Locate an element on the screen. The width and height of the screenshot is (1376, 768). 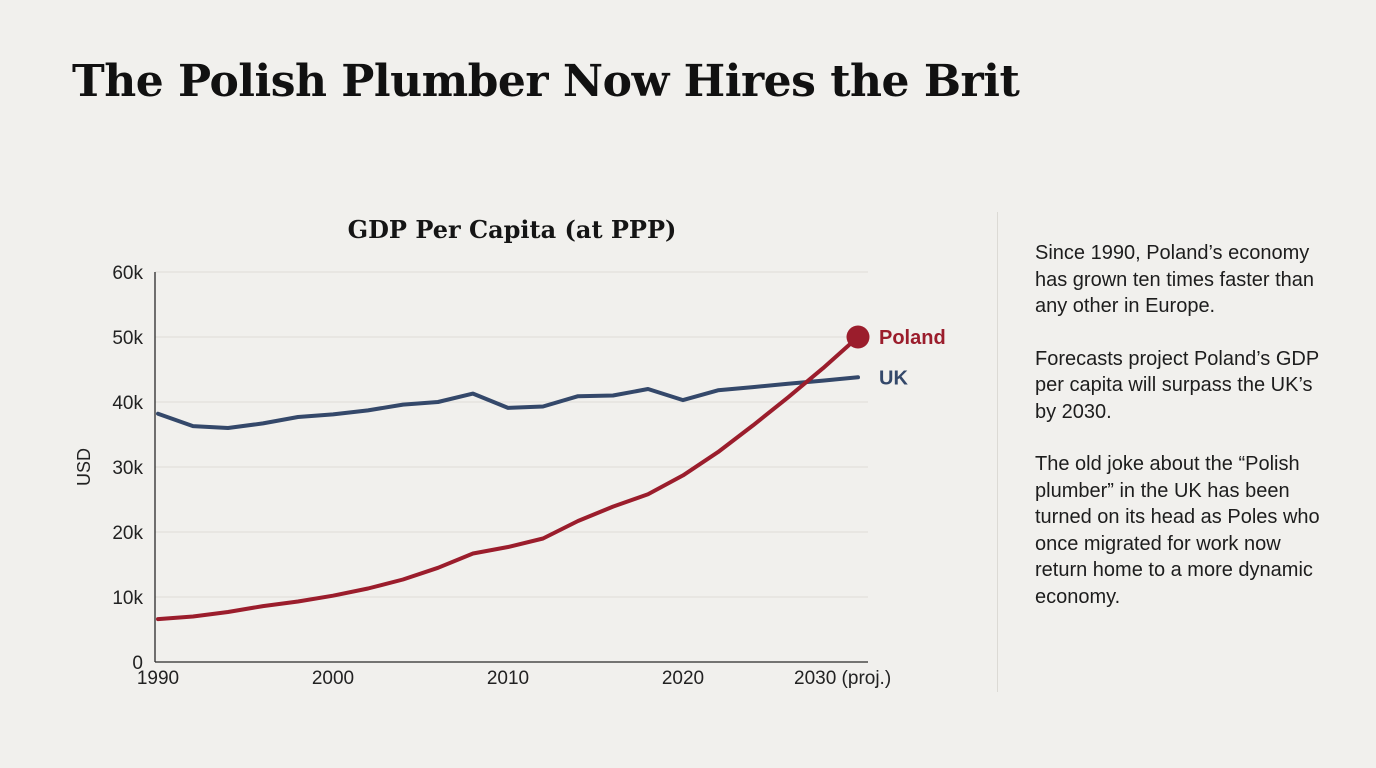
headline: The Polish Plumber Now Hires the Brit is located at coordinates (546, 81).